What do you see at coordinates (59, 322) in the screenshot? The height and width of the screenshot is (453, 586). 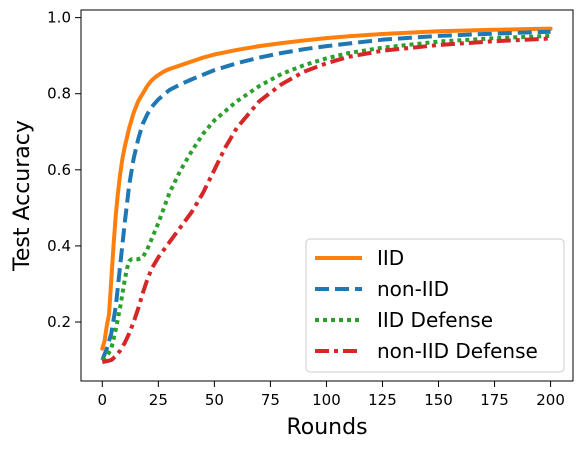 I see `y-tick-label: 0.2` at bounding box center [59, 322].